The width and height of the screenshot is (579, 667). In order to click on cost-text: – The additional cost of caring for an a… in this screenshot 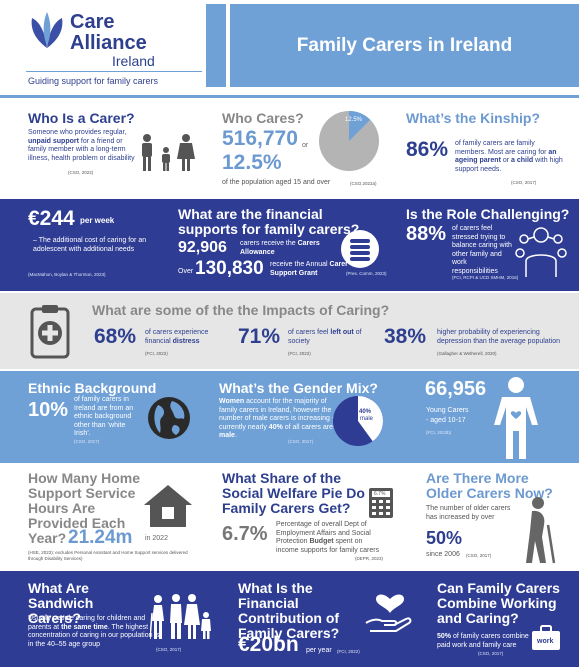, I will do `click(90, 245)`.